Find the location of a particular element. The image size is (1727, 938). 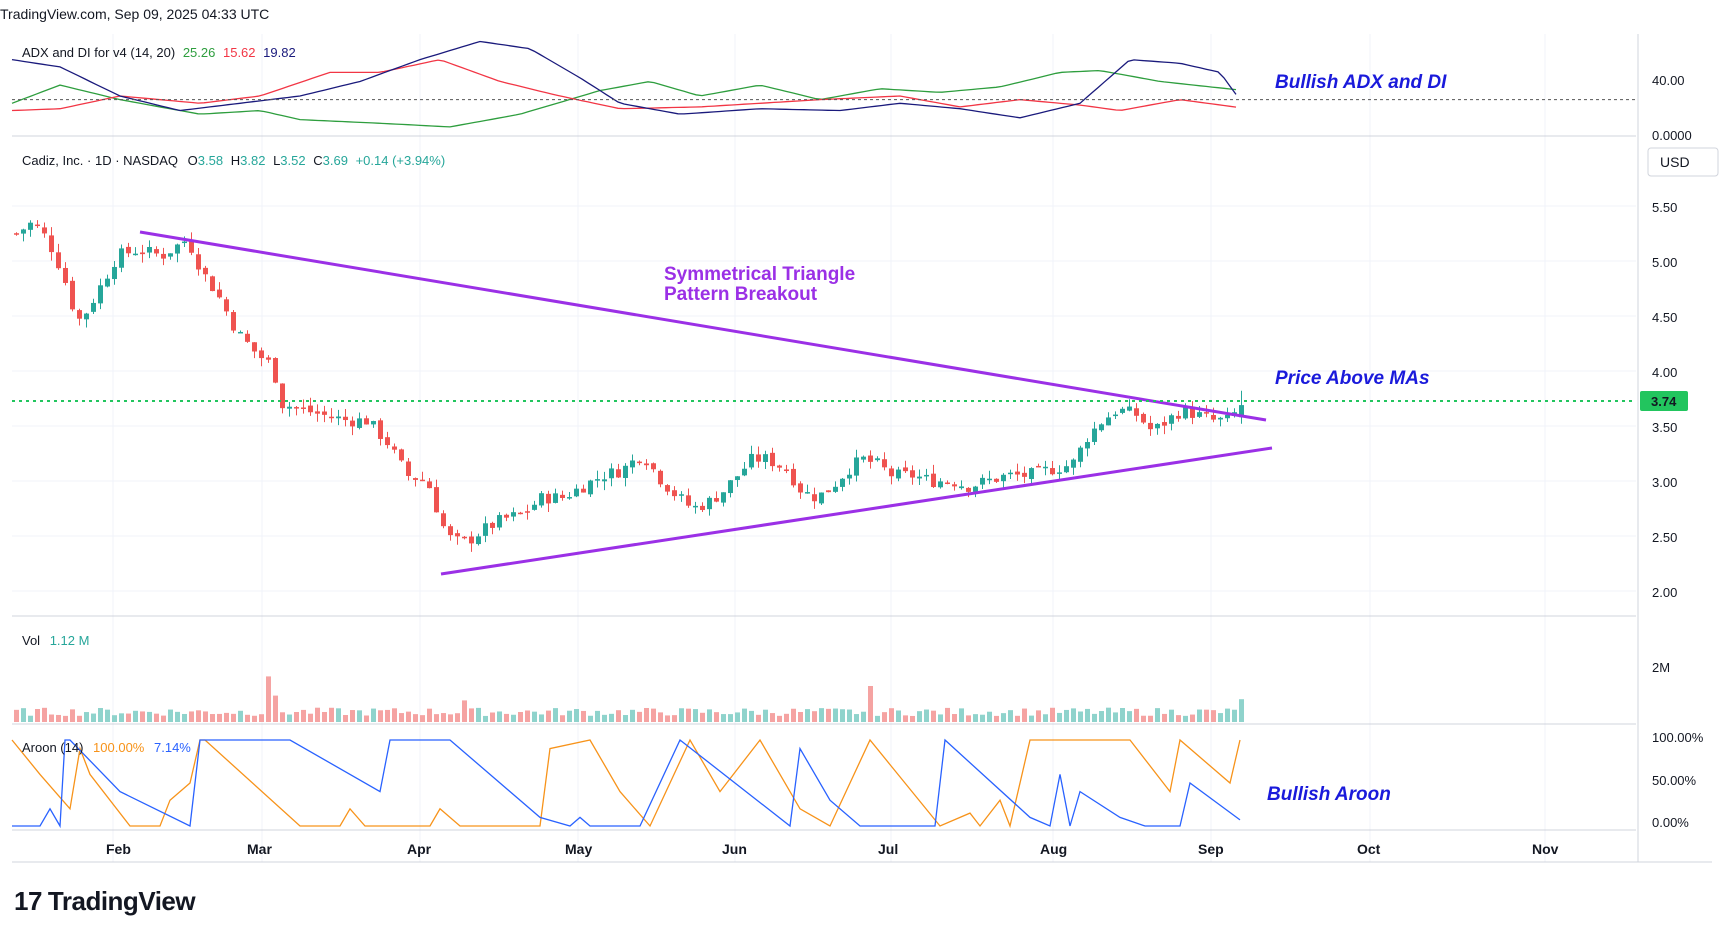

tradingview-logo: 17 TradingView is located at coordinates (105, 901).